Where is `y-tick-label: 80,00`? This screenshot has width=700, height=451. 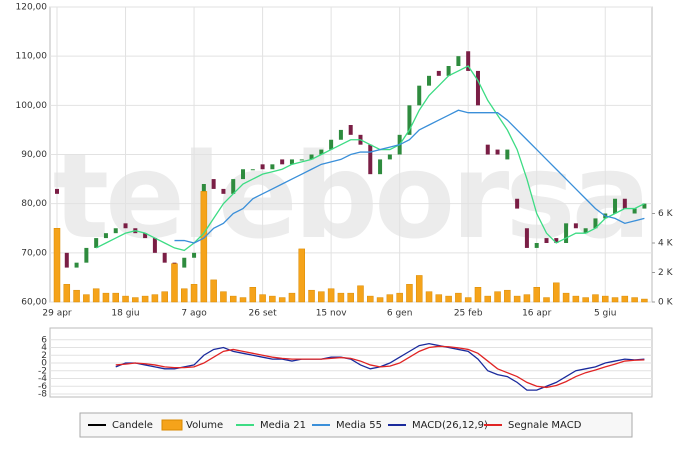
y-tick-label: 80,00 is located at coordinates (34, 204).